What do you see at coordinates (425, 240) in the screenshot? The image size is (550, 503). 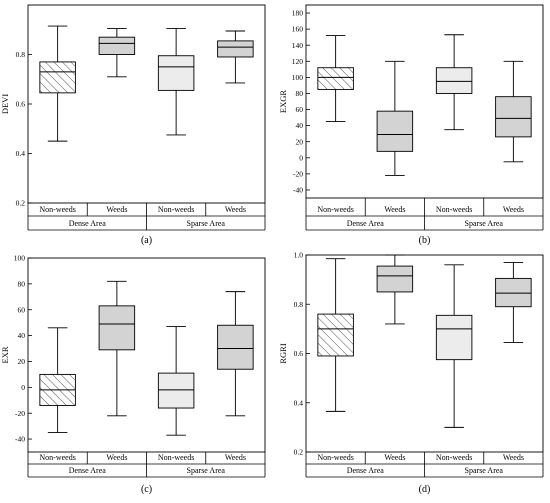 I see `panel-label: (b)` at bounding box center [425, 240].